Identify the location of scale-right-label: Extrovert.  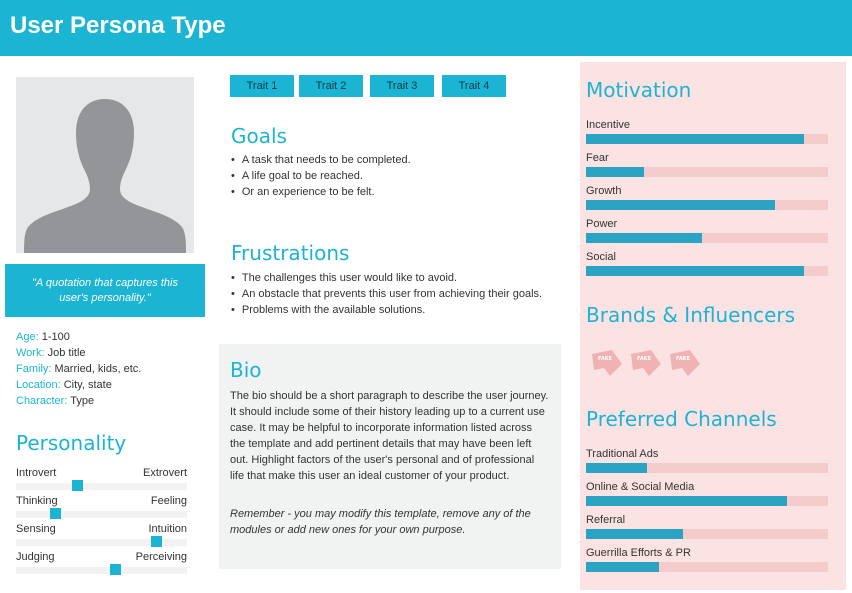
(164, 473).